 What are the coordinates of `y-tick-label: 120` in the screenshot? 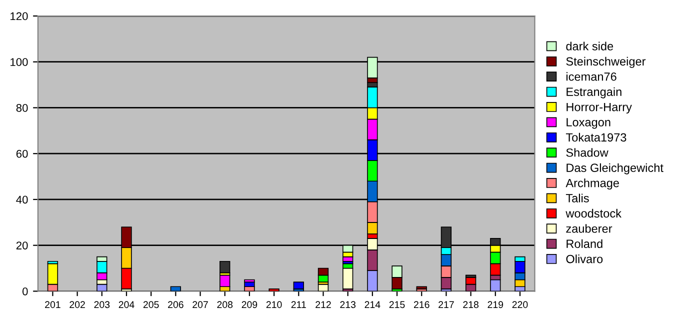 It's located at (19, 16).